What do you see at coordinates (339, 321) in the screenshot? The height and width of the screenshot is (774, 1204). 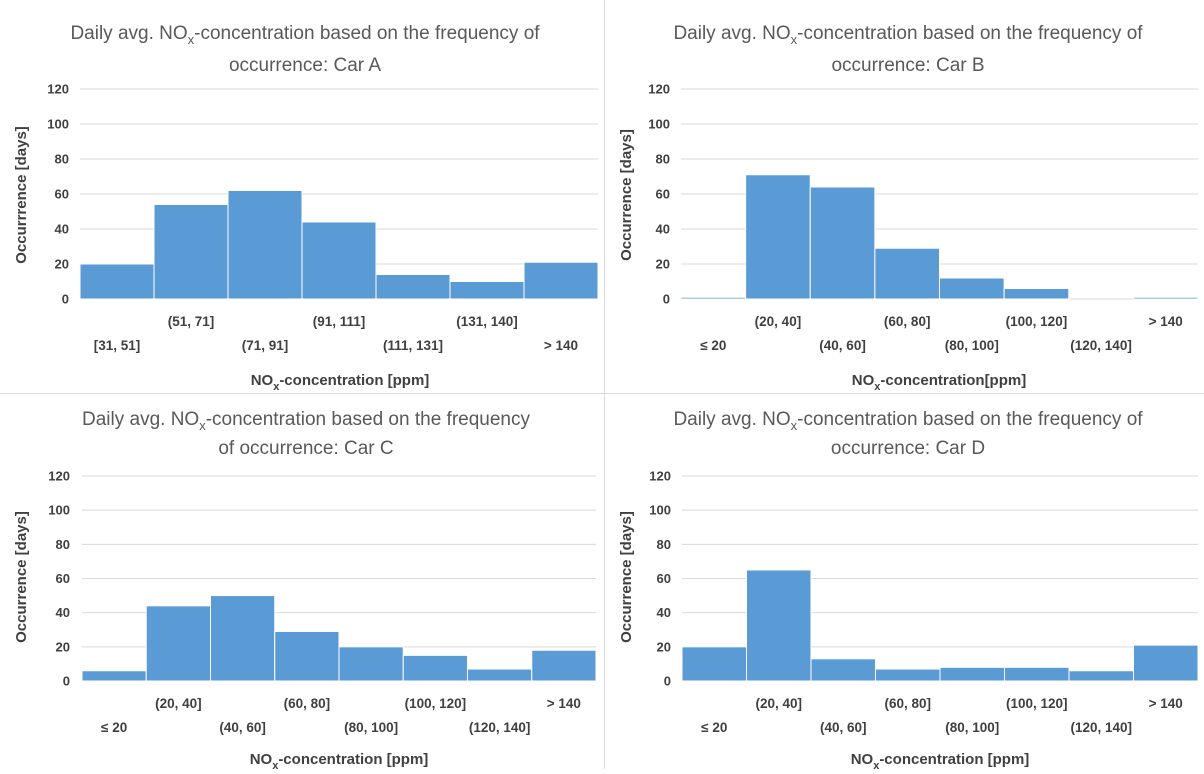 I see `x-category-label: (91, 111]` at bounding box center [339, 321].